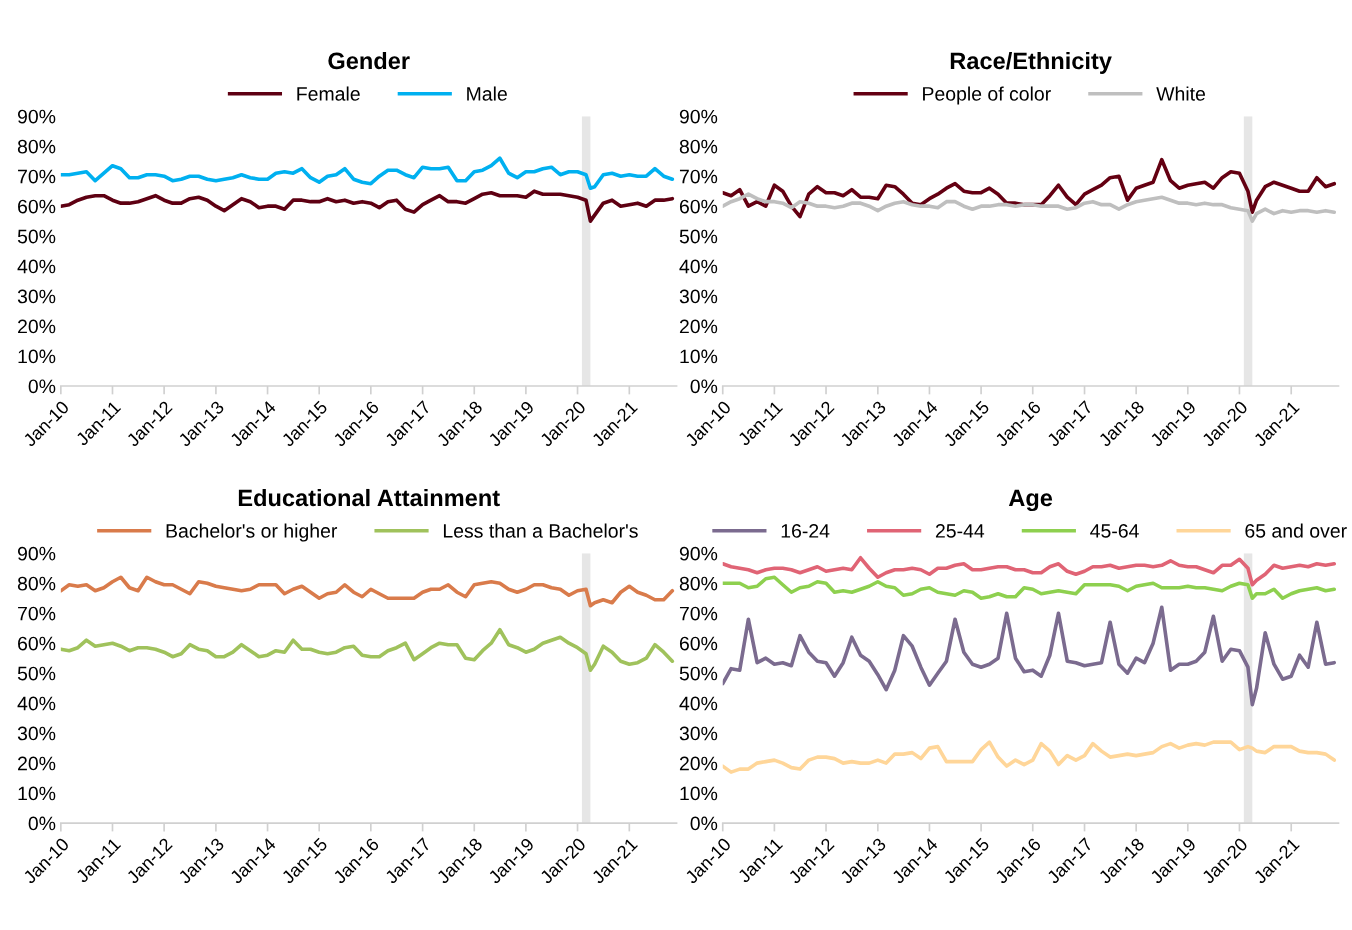  I want to click on chart-title: Age, so click(1030, 500).